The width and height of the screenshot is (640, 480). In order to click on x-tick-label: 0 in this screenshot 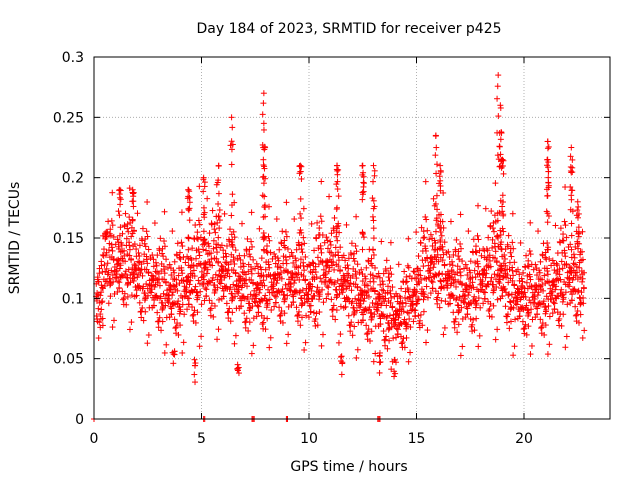, I will do `click(94, 439)`.